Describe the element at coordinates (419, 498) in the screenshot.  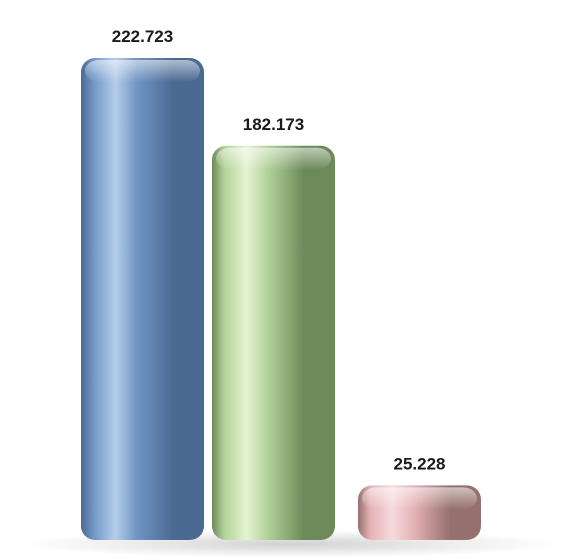
I see `bar-3-top-highlight` at that location.